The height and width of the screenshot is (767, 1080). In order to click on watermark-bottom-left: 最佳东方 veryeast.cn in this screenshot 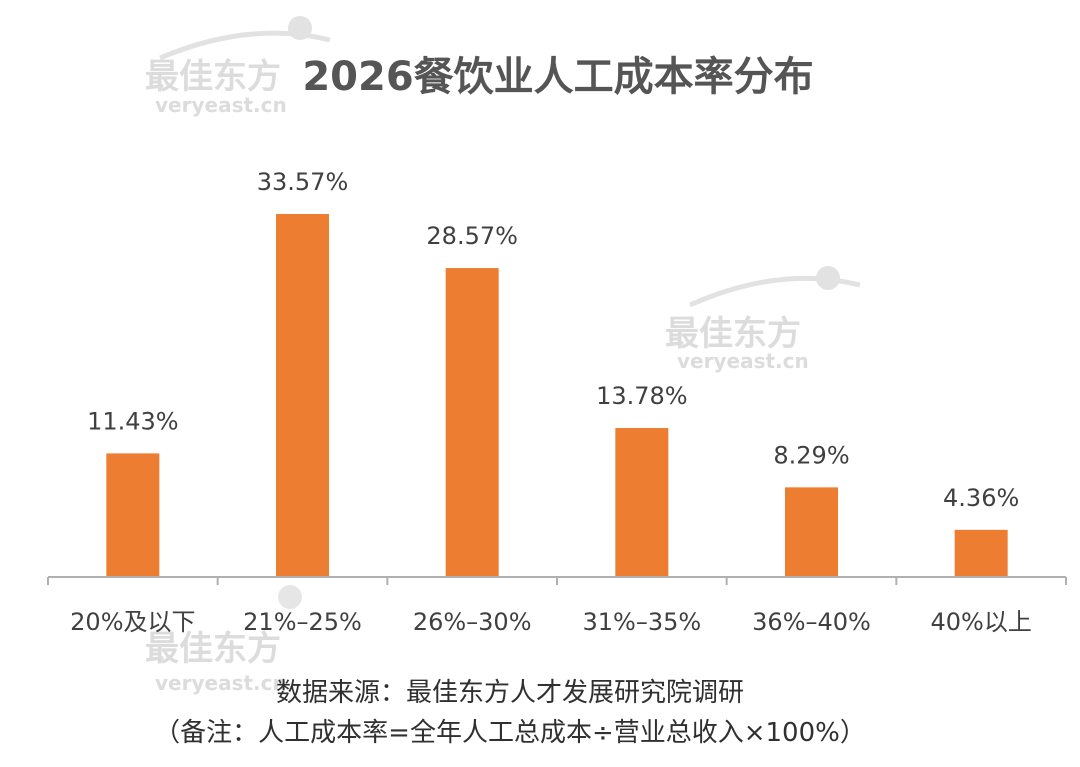, I will do `click(223, 640)`.